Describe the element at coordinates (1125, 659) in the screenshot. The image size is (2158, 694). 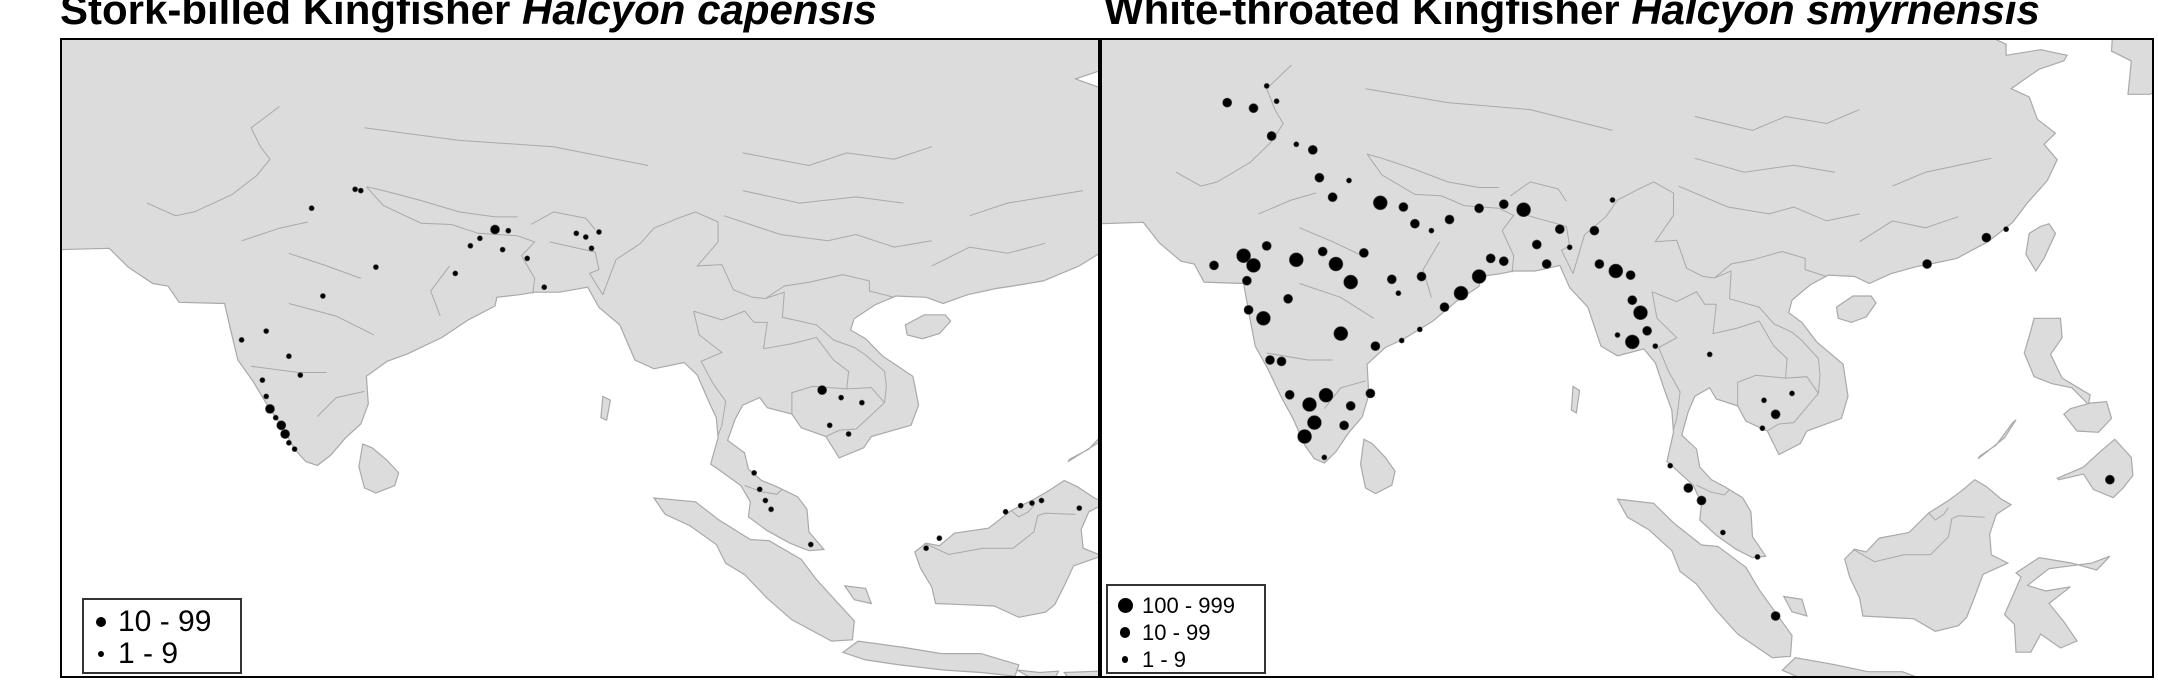
I see `legend-symbol-small` at that location.